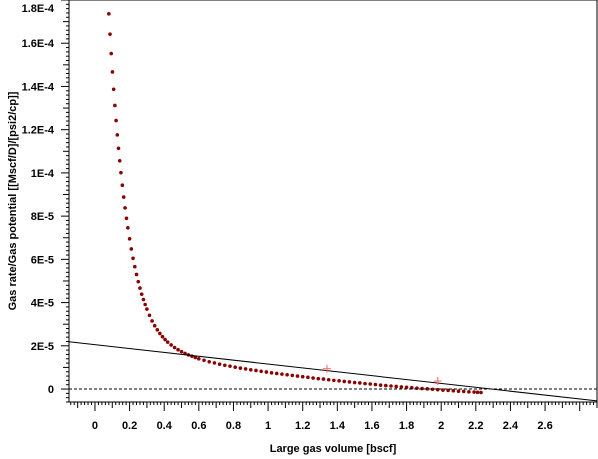 The height and width of the screenshot is (459, 598). What do you see at coordinates (441, 426) in the screenshot?
I see `x-tick-label: 2` at bounding box center [441, 426].